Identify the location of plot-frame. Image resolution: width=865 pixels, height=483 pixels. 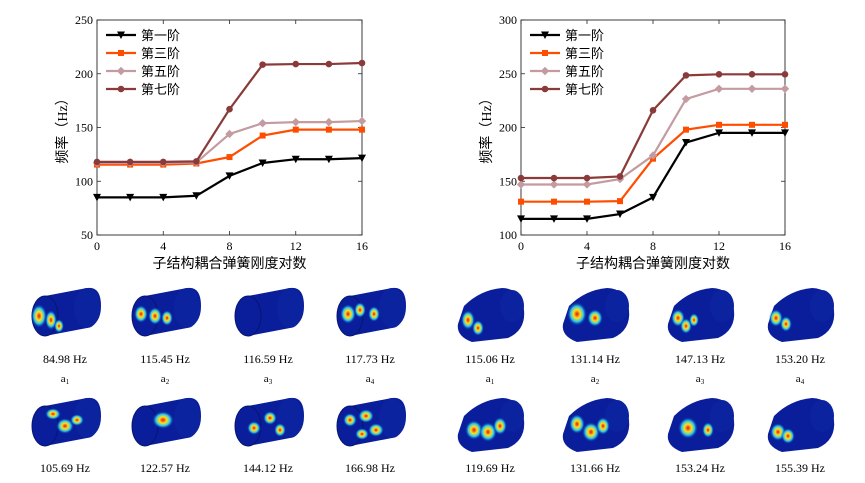
(229, 127).